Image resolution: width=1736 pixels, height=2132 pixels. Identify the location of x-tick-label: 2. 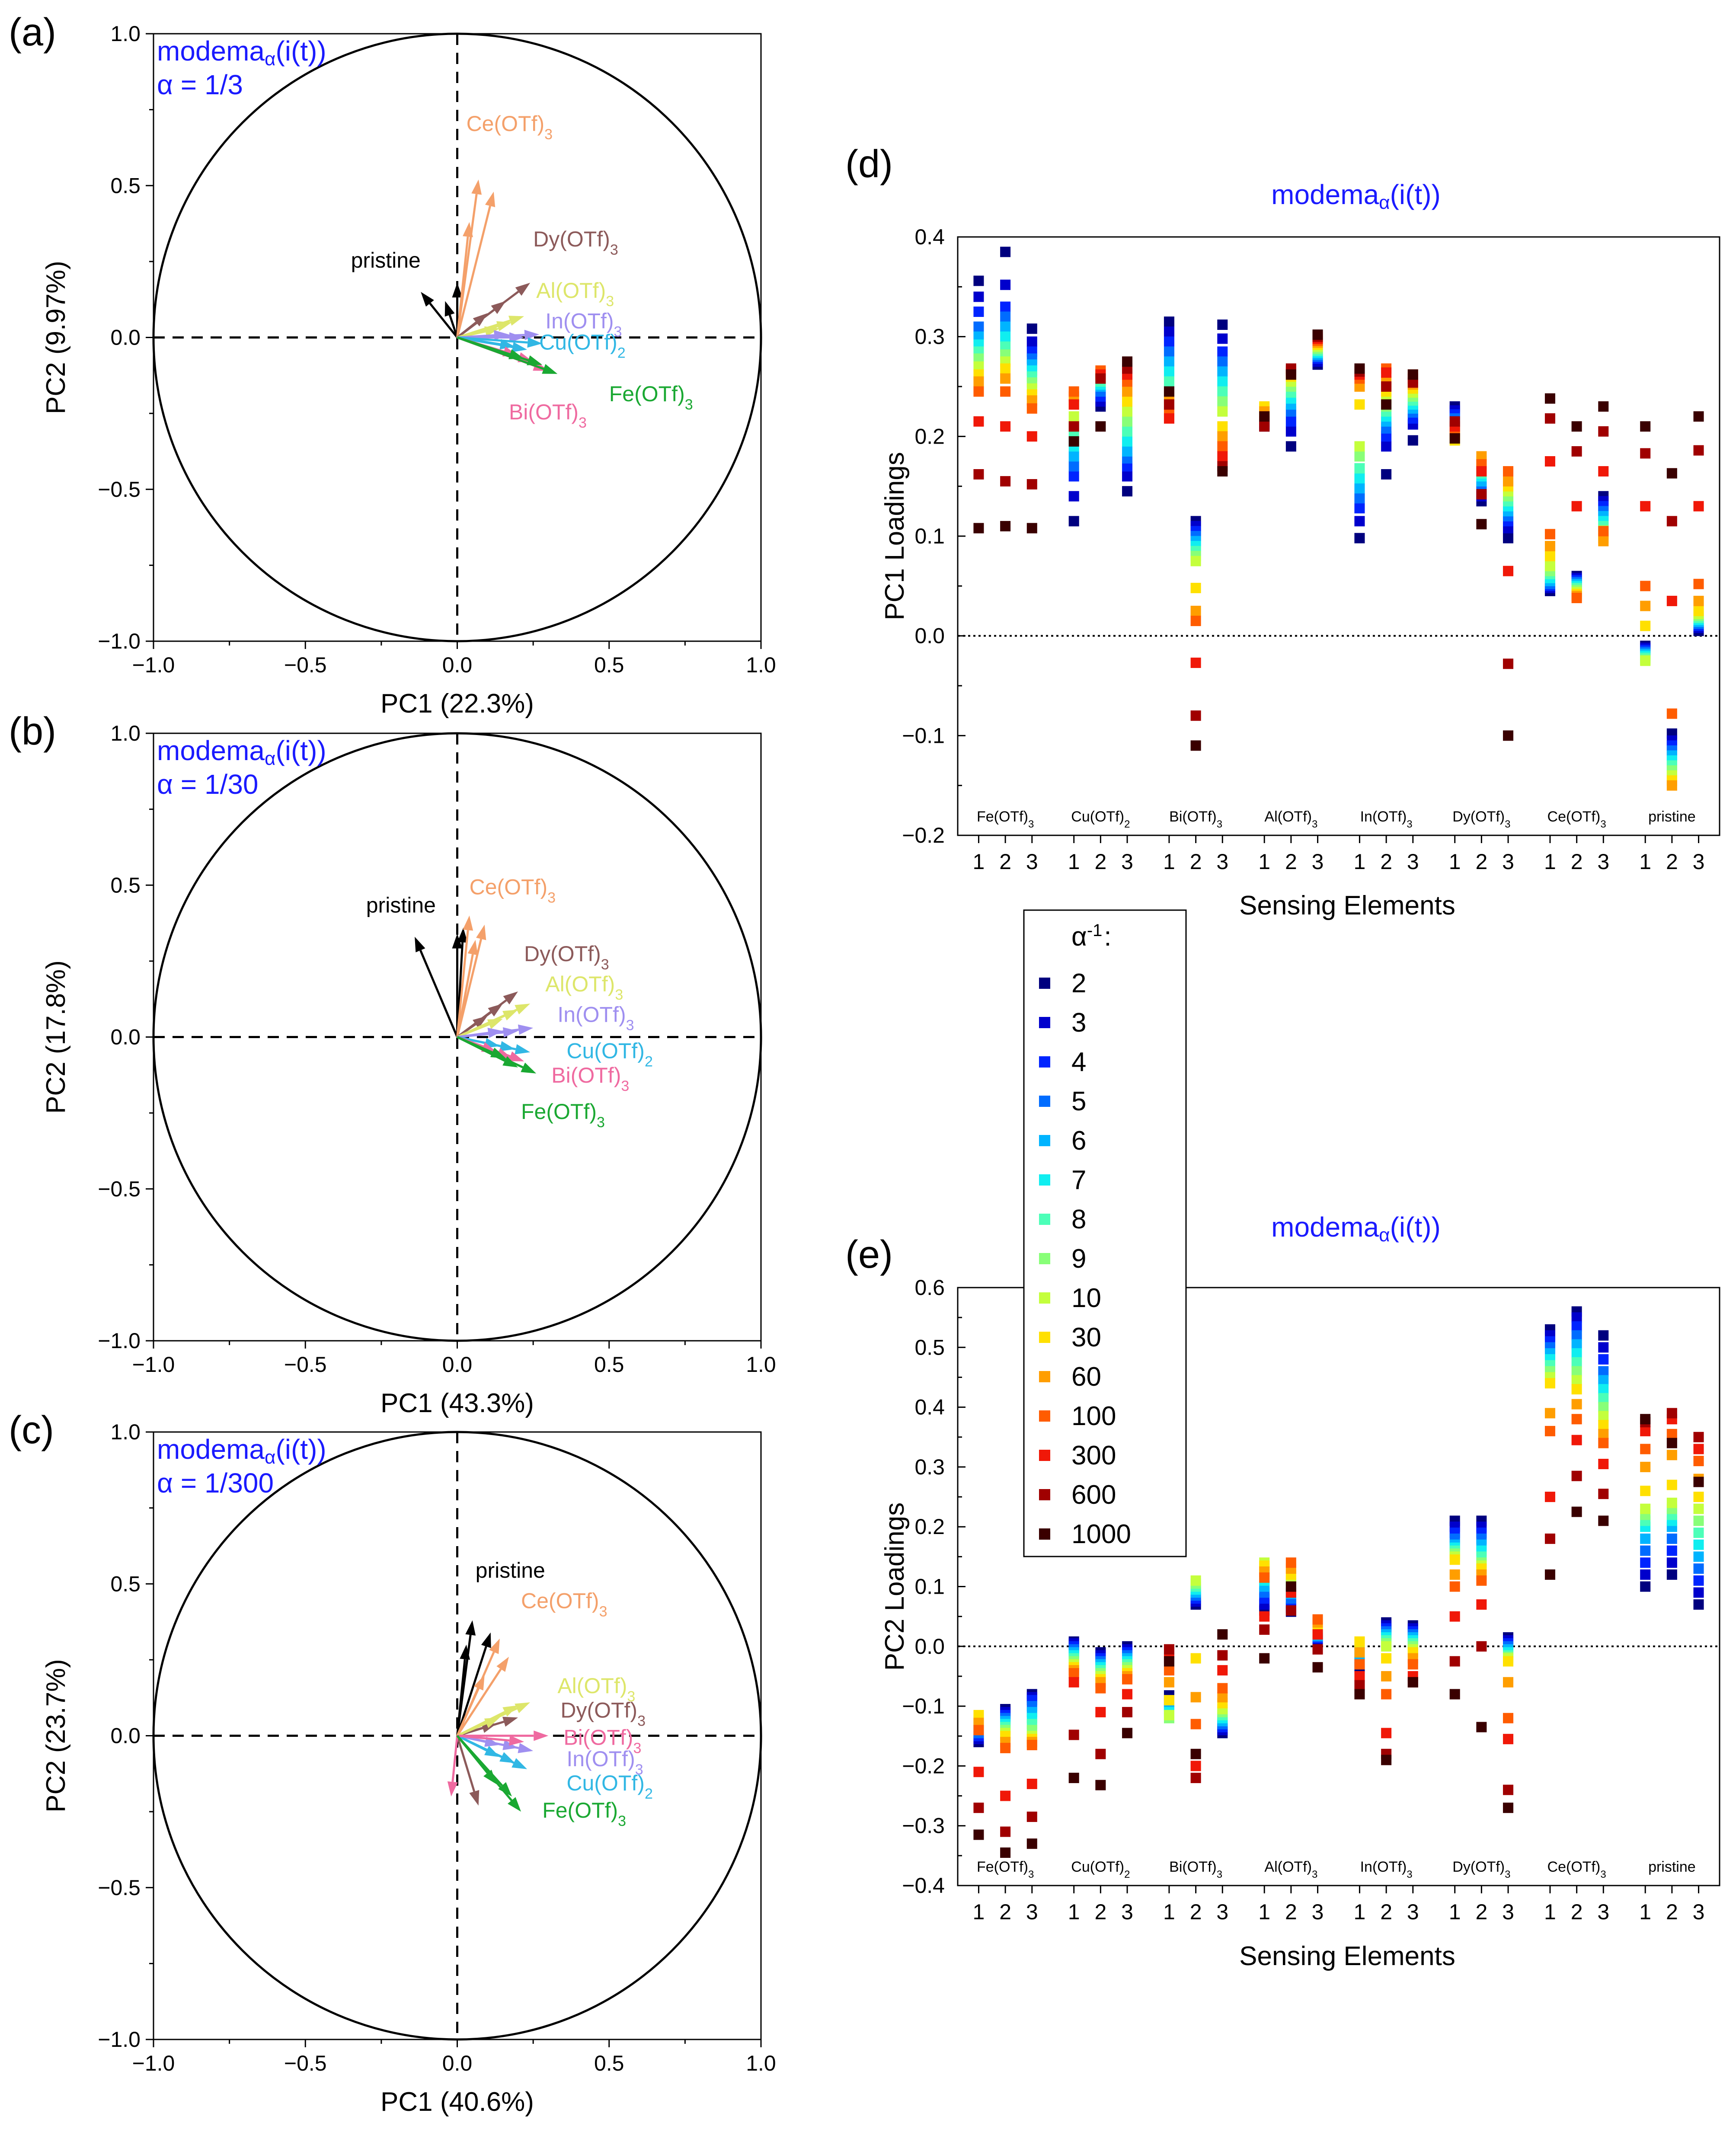
(1672, 1912).